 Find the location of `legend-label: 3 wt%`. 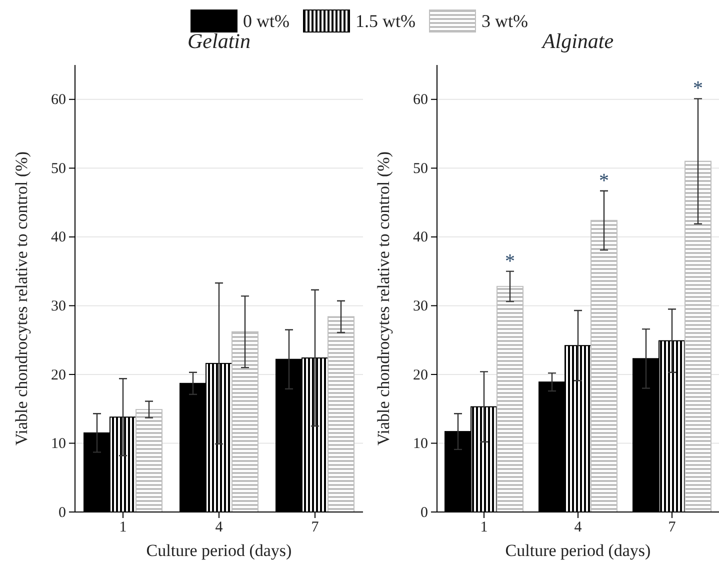

legend-label: 3 wt% is located at coordinates (505, 21).